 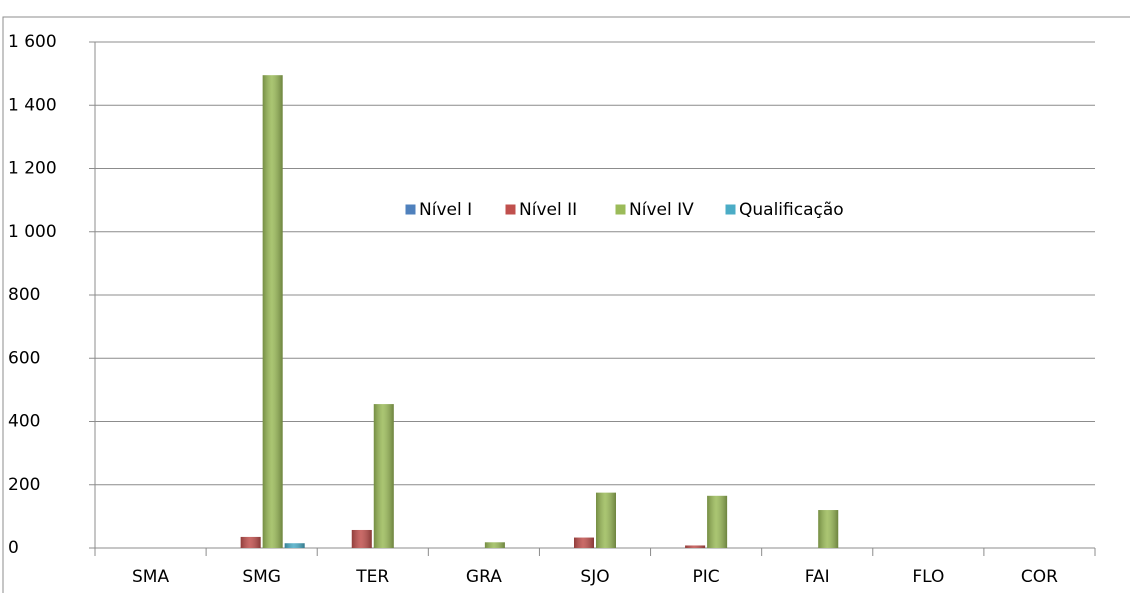 I want to click on y-tick-label: 200, so click(x=24, y=485).